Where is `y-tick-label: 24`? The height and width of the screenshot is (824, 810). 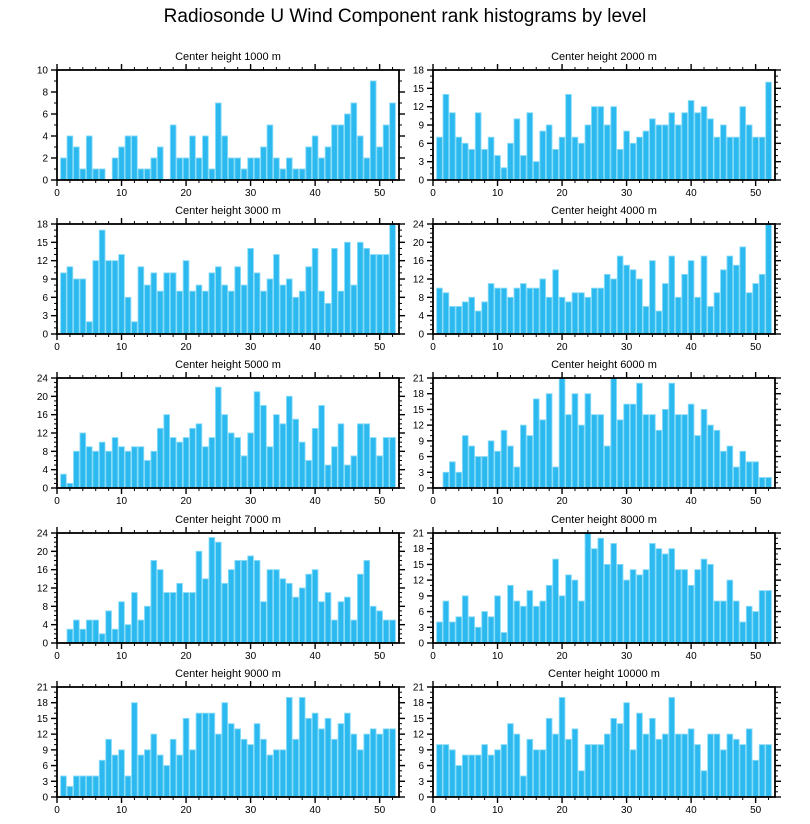
y-tick-label: 24 is located at coordinates (419, 225).